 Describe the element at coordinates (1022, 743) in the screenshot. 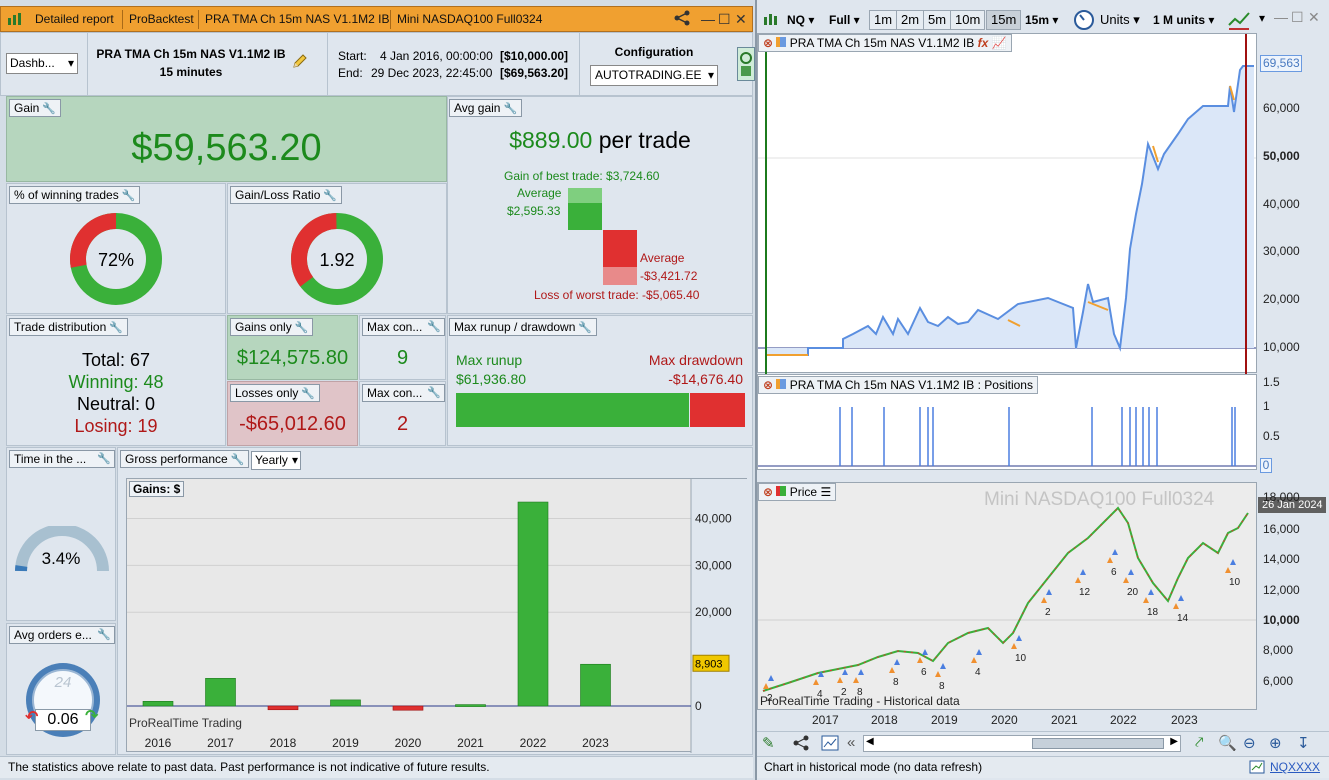

I see `history-scrollbar: ◀ ▶` at that location.